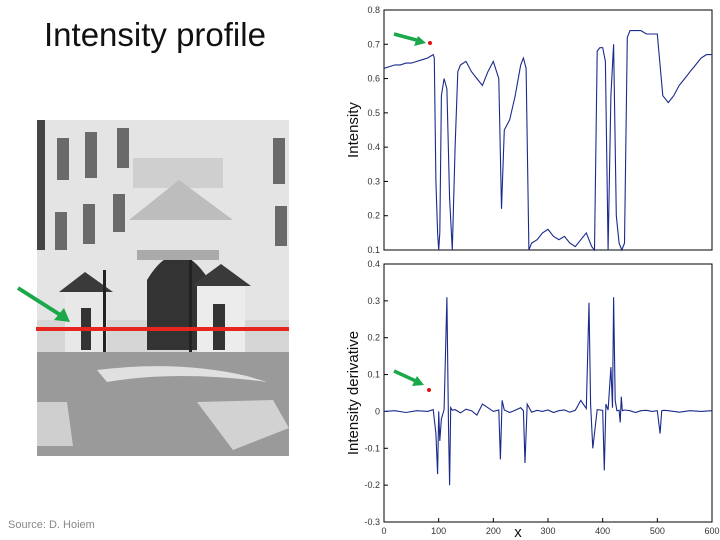 This screenshot has height=540, width=720. What do you see at coordinates (412, 380) in the screenshot?
I see `arrow-derivative-icon` at bounding box center [412, 380].